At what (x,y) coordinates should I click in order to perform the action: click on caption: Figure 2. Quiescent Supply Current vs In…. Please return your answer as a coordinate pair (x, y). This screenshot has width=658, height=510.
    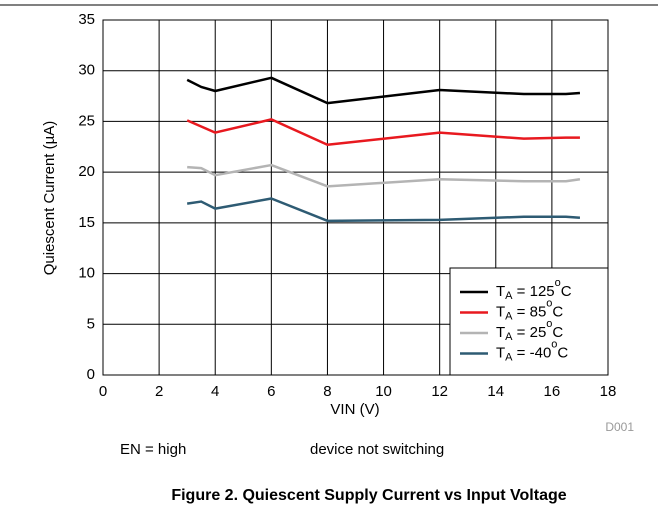
    Looking at the image, I should click on (368, 495).